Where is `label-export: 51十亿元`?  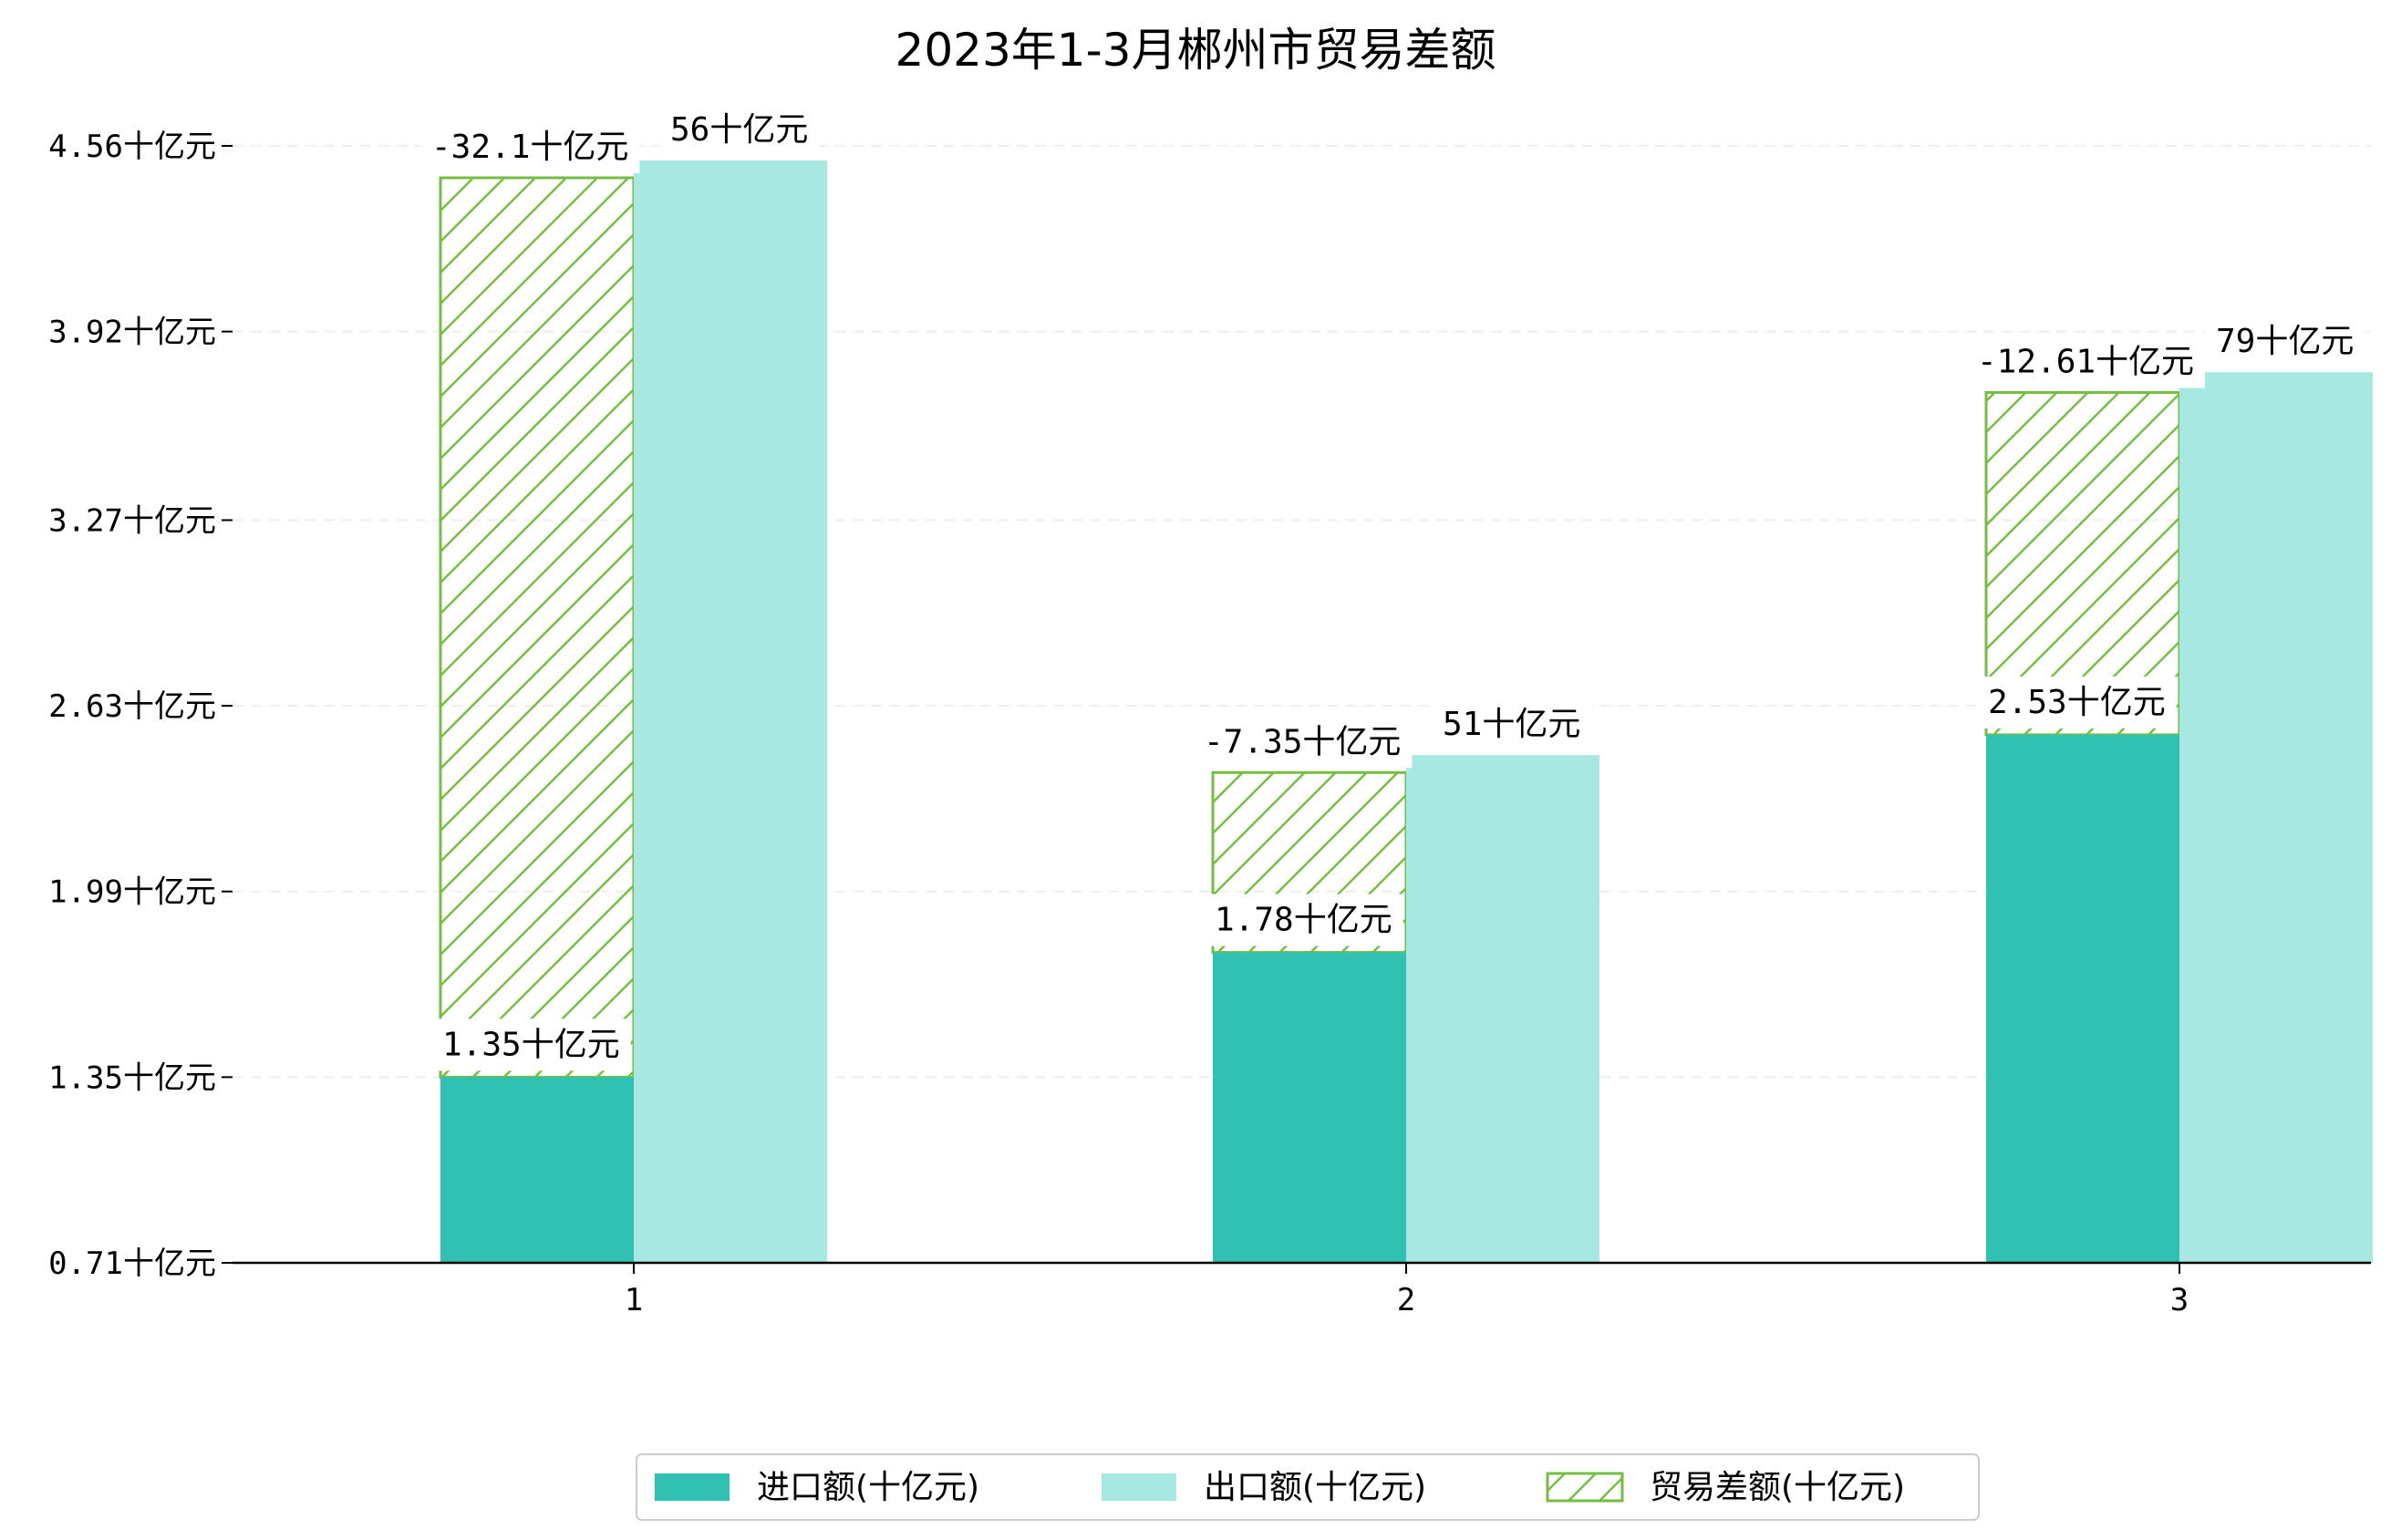 label-export: 51十亿元 is located at coordinates (1512, 724).